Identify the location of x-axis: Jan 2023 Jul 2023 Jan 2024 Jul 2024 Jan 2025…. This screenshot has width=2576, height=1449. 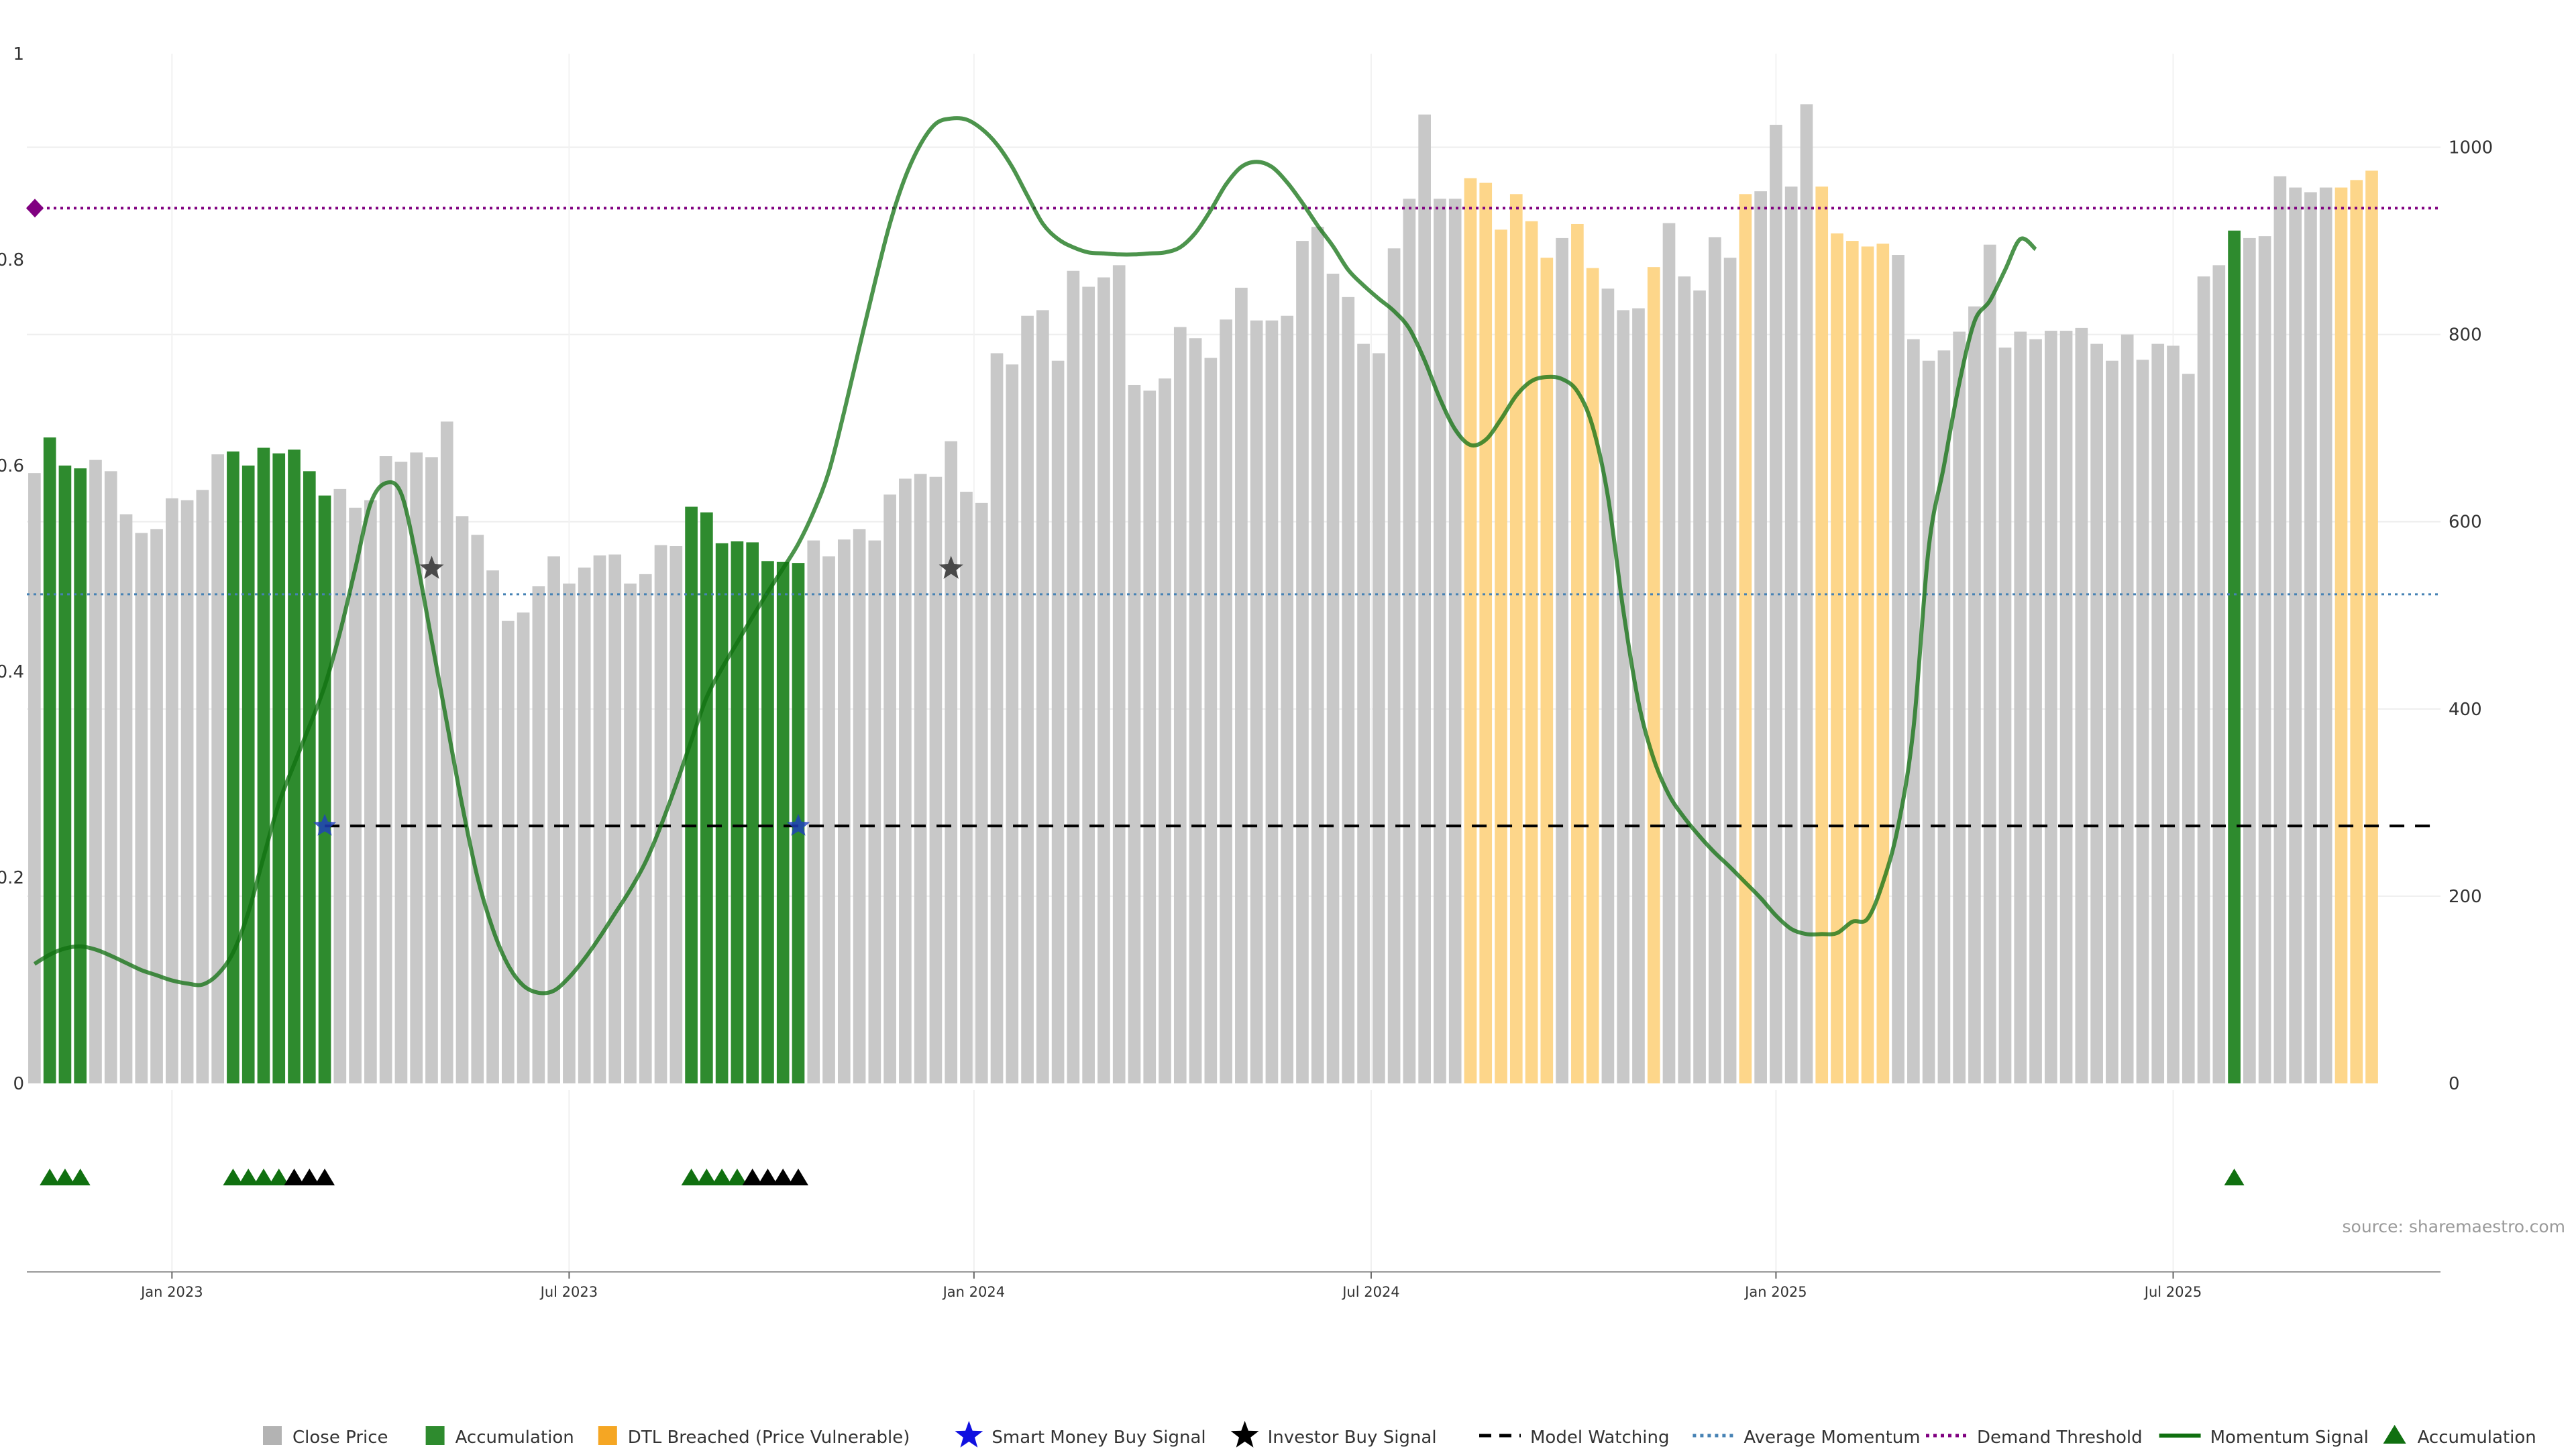
(1233, 1285).